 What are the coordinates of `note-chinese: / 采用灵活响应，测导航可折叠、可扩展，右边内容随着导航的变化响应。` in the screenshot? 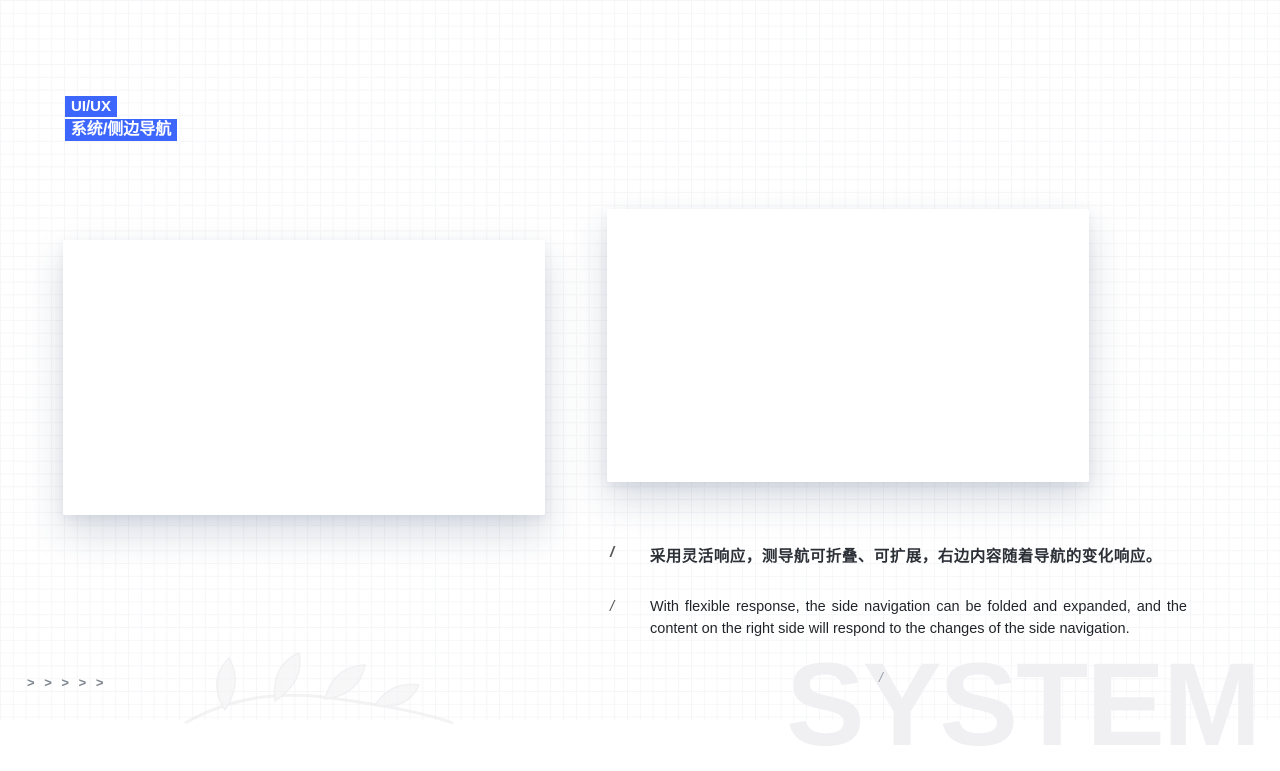 It's located at (902, 555).